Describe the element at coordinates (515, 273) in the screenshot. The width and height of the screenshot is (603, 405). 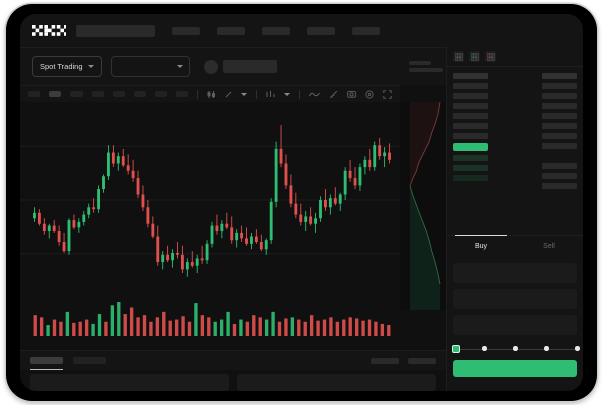
I see `order-price-field` at that location.